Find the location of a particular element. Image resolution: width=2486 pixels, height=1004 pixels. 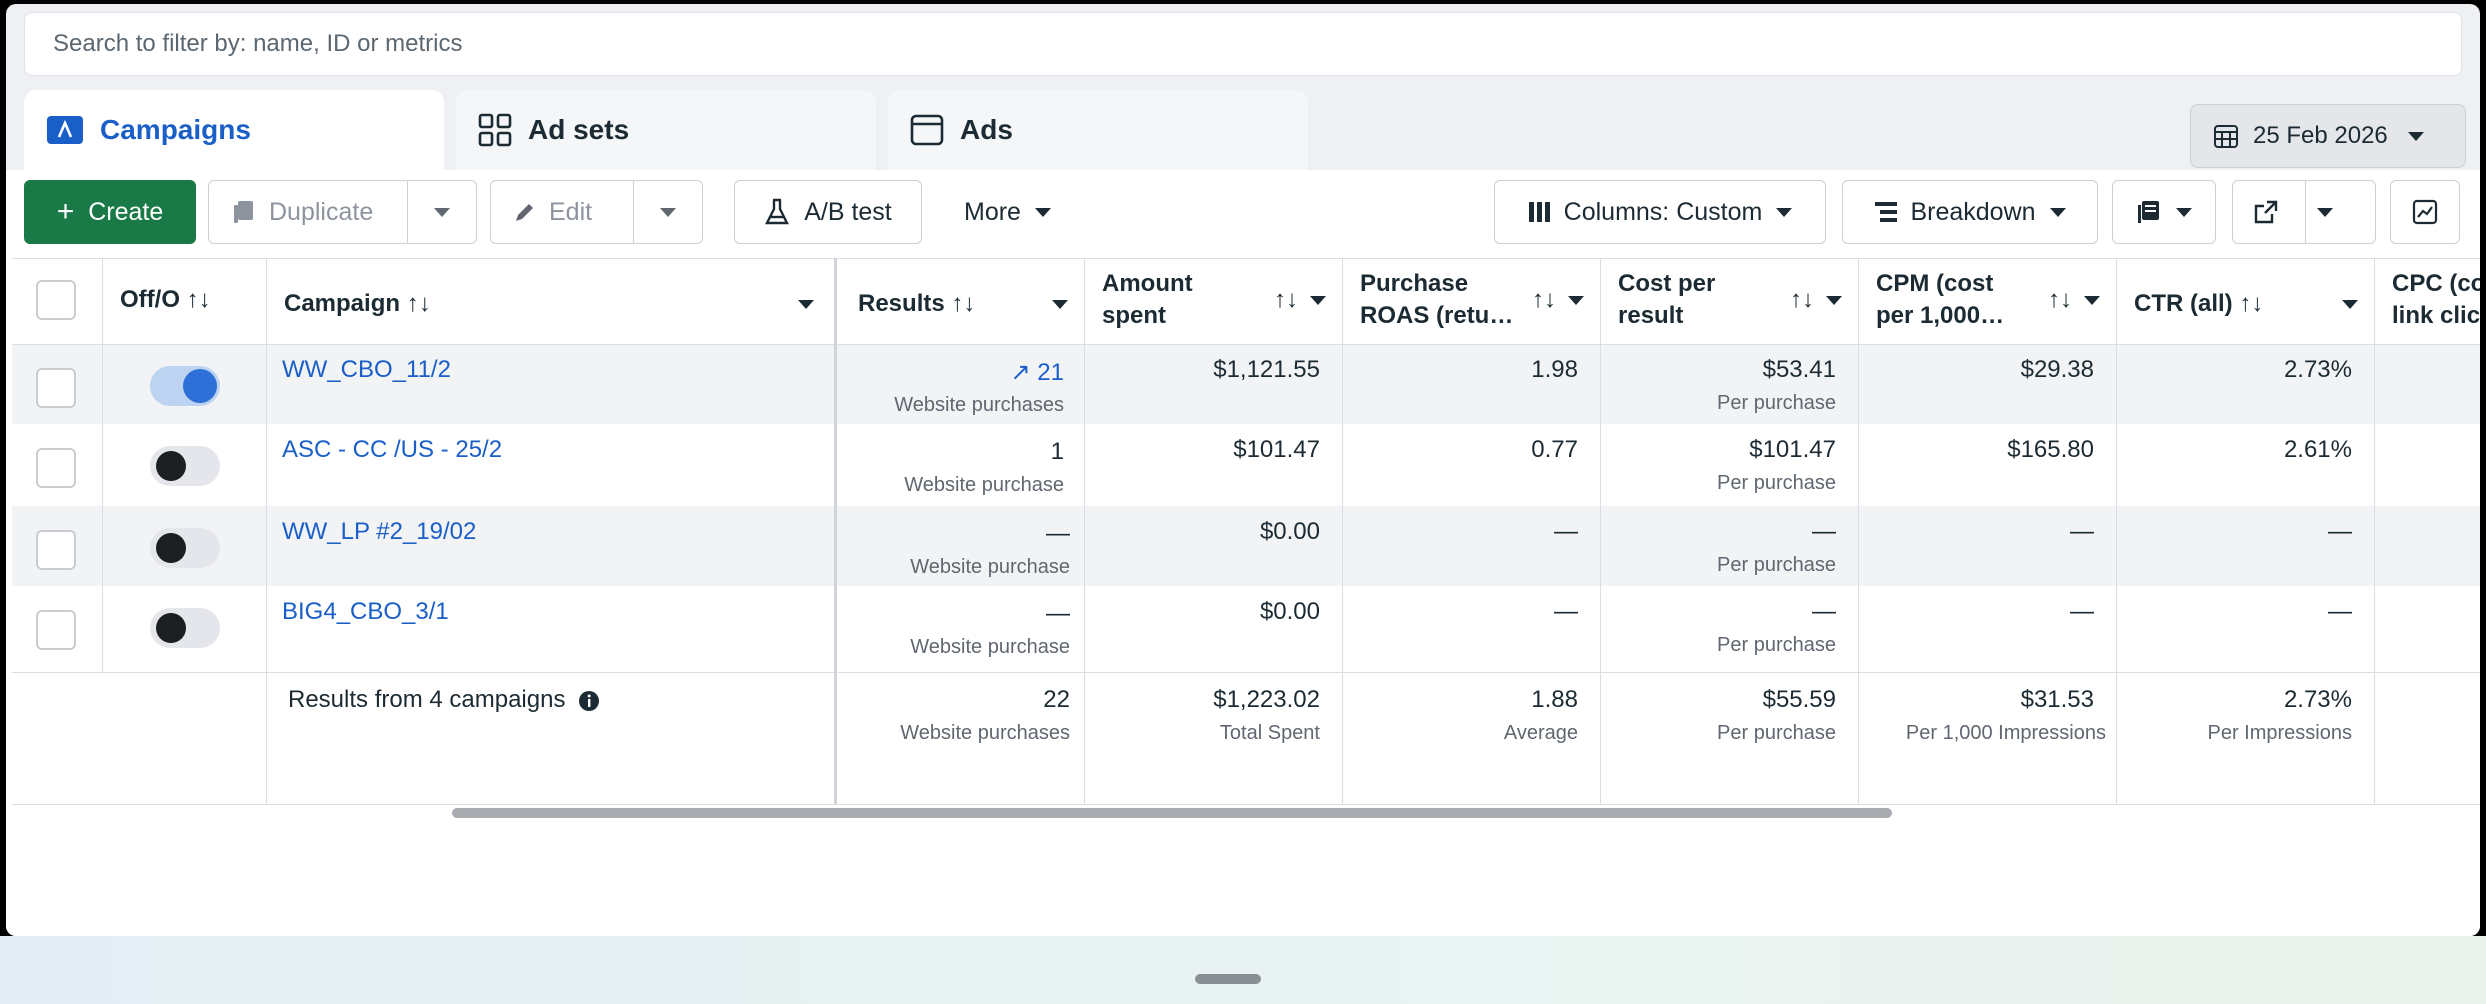

columns-icon is located at coordinates (1540, 212).